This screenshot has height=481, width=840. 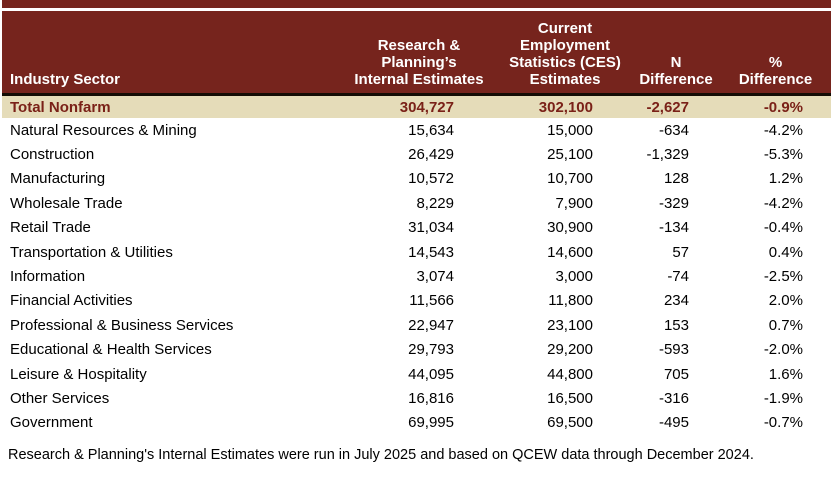 I want to click on cell-pct-diff: -0.4%, so click(x=783, y=228).